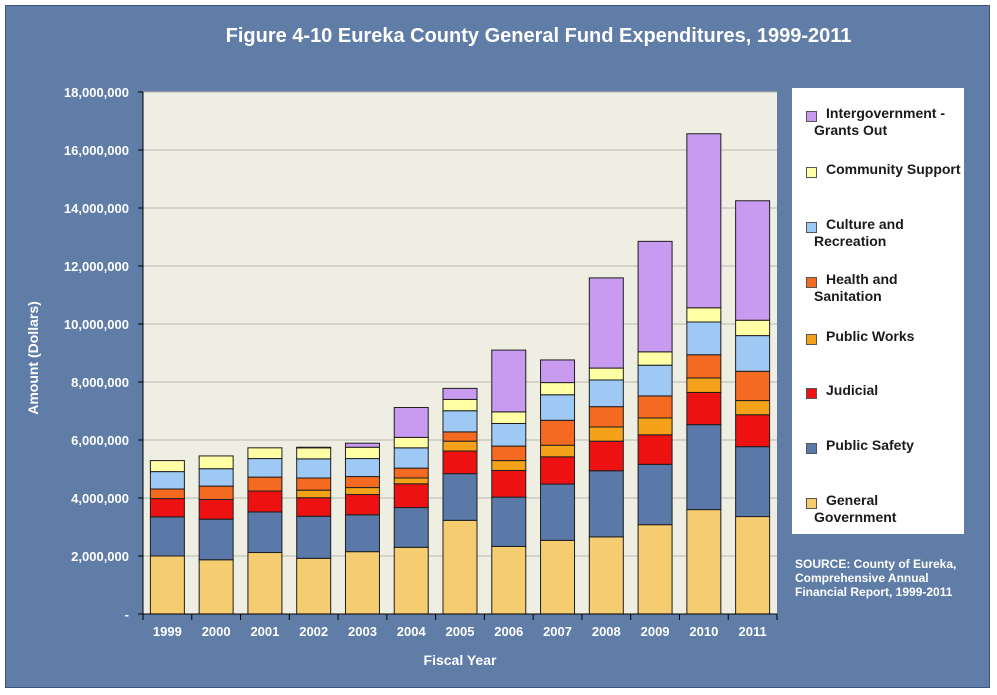  Describe the element at coordinates (100, 498) in the screenshot. I see `y-tick-label: 4,000,000` at that location.